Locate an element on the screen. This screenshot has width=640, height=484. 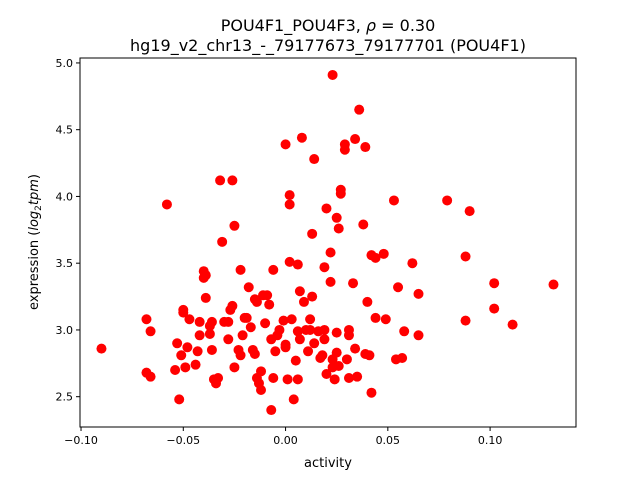
x-tick-label: −0.05 is located at coordinates (183, 440).